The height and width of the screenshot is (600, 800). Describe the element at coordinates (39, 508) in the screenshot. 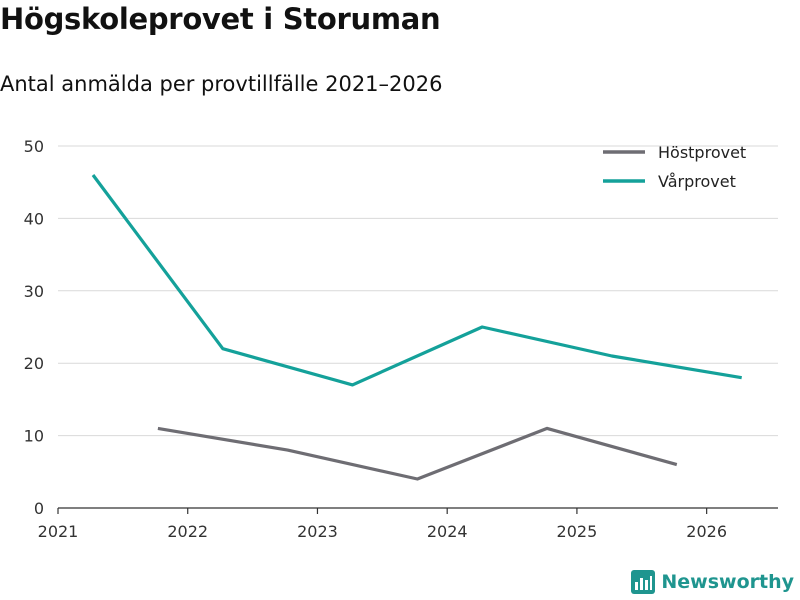

I see `y-tick-label: 0` at that location.